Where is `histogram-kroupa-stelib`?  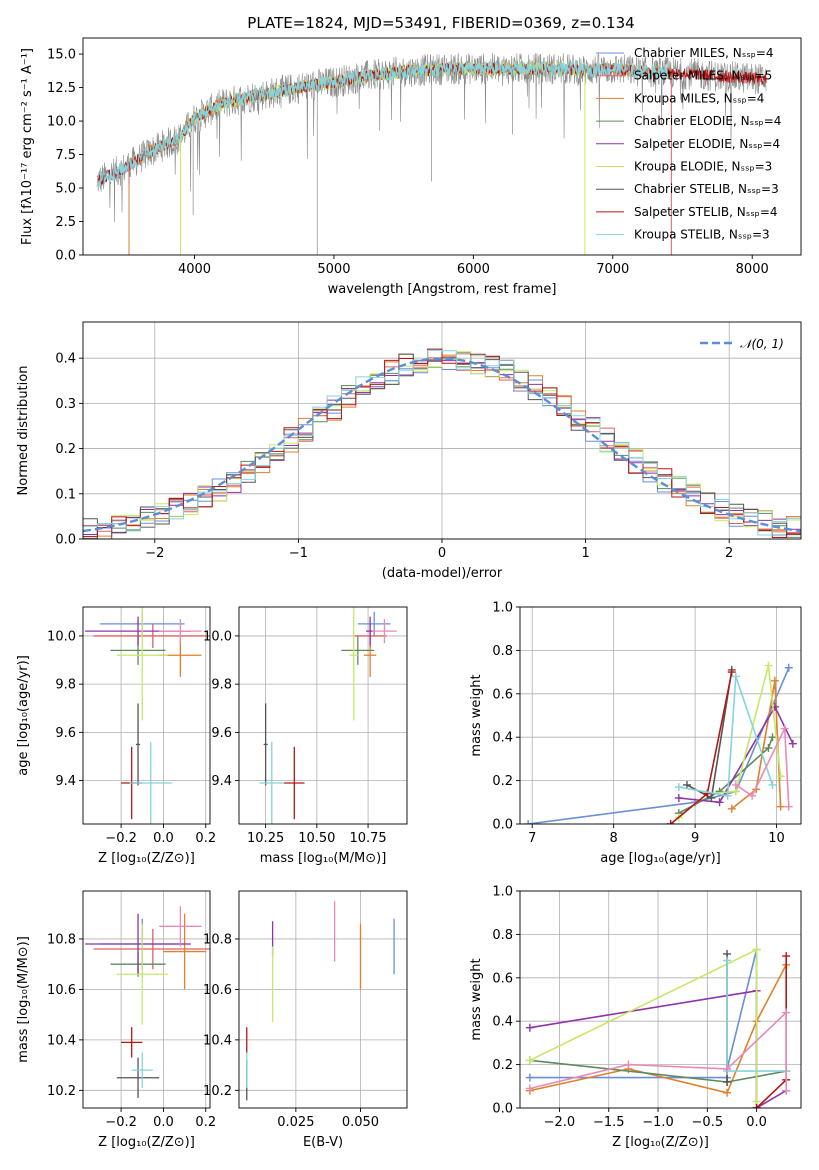 histogram-kroupa-stelib is located at coordinates (442, 444).